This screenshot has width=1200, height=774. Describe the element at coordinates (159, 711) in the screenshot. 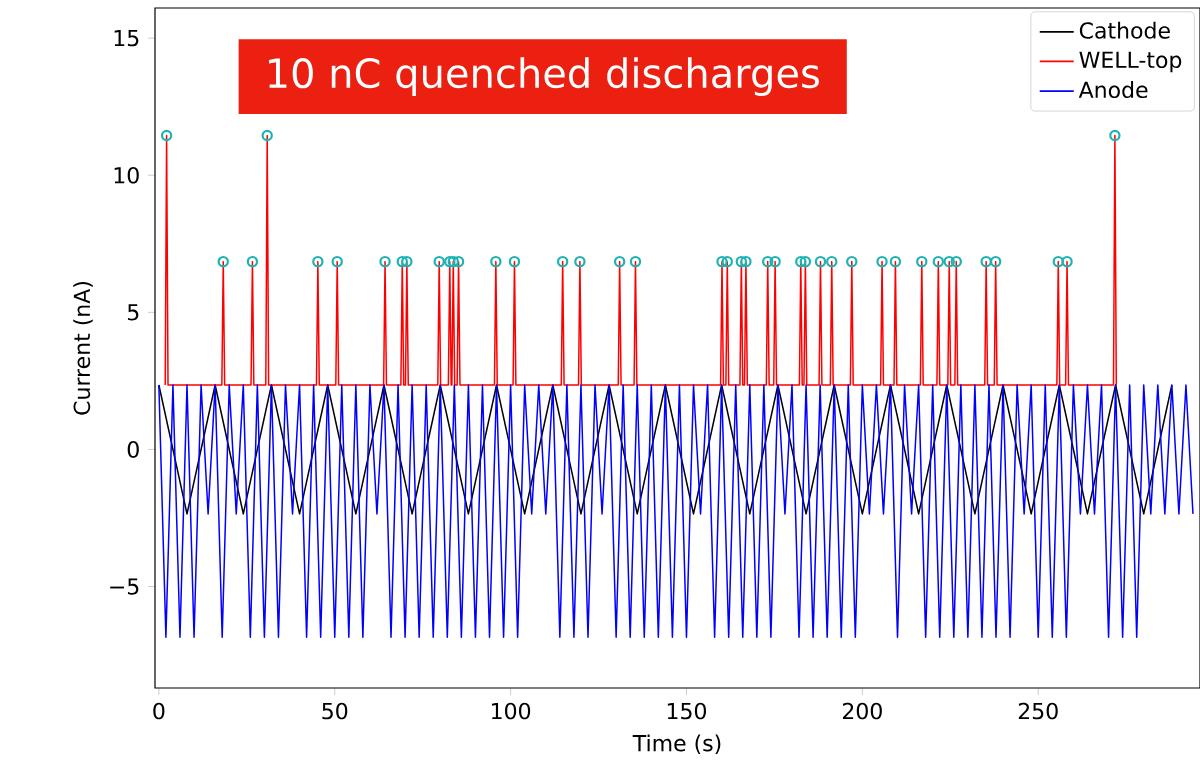

I see `x-tick-label: 0` at that location.